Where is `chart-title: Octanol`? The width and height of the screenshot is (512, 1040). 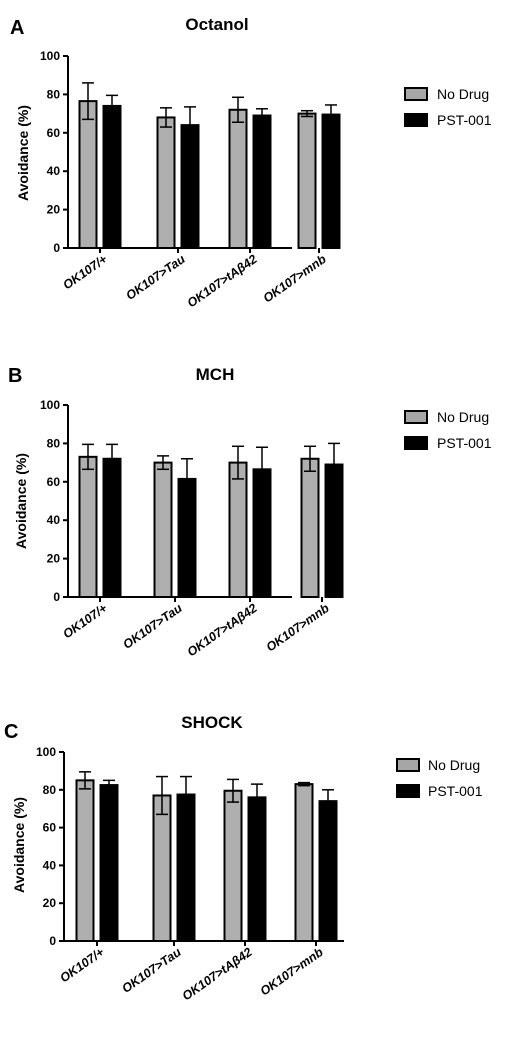 chart-title: Octanol is located at coordinates (216, 24).